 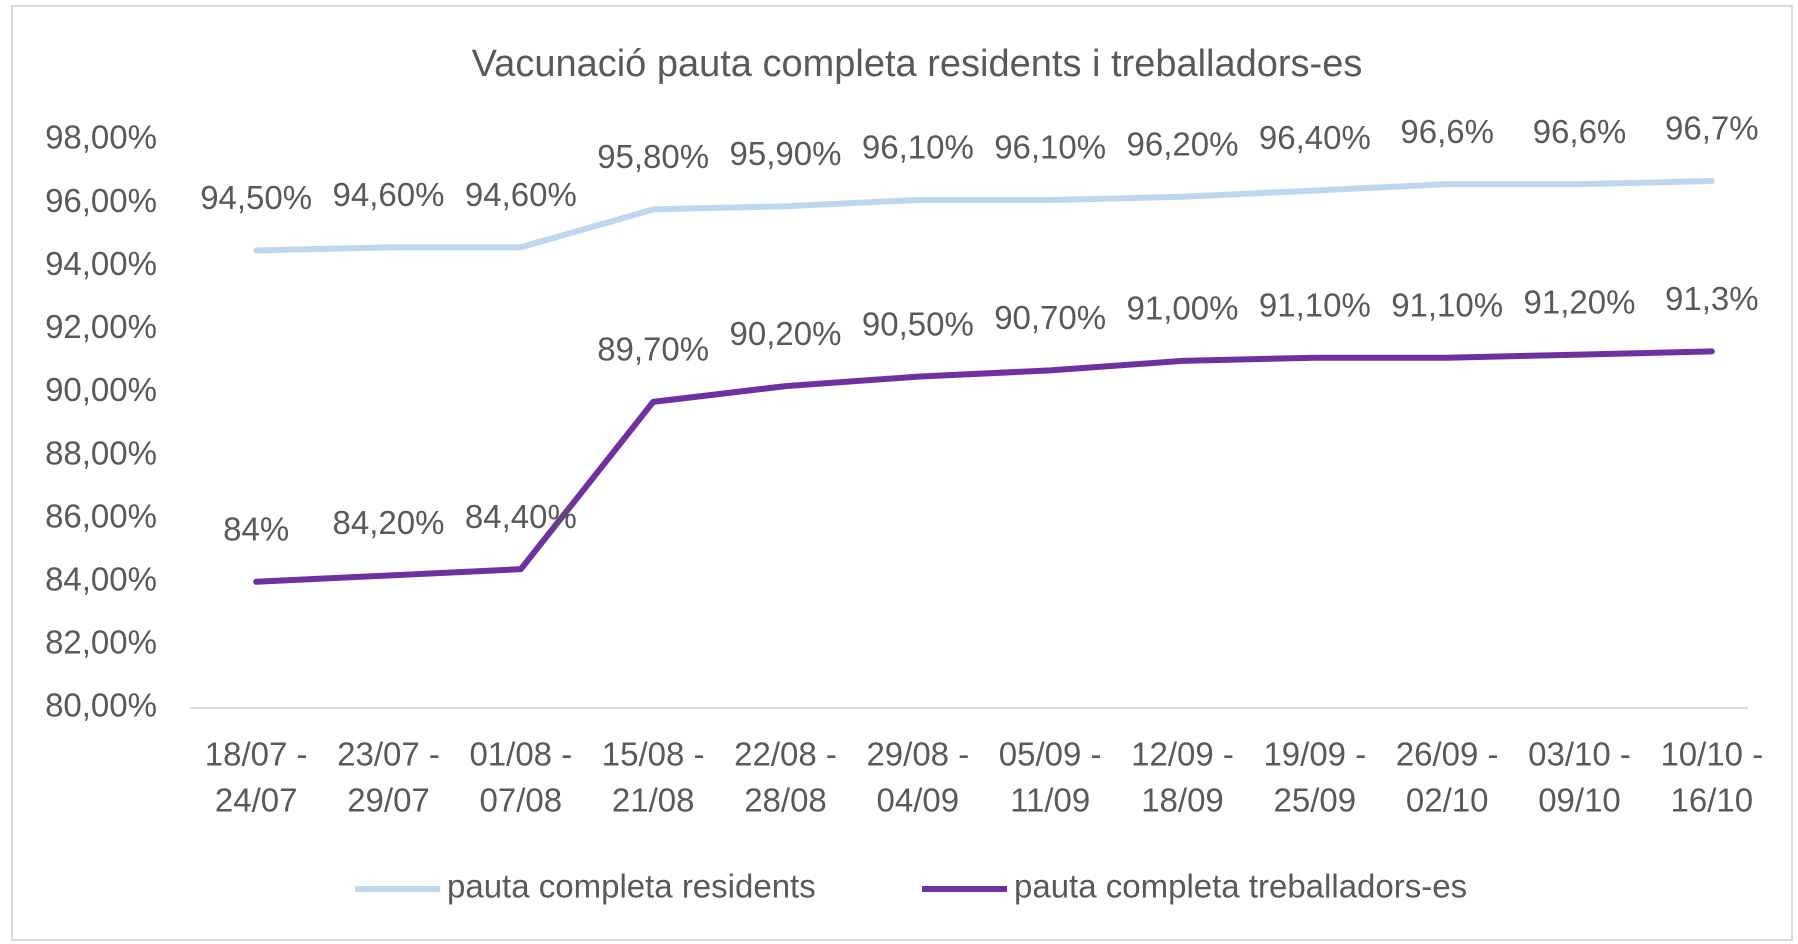 What do you see at coordinates (1182, 754) in the screenshot?
I see `x-tick-label: 12/09 -` at bounding box center [1182, 754].